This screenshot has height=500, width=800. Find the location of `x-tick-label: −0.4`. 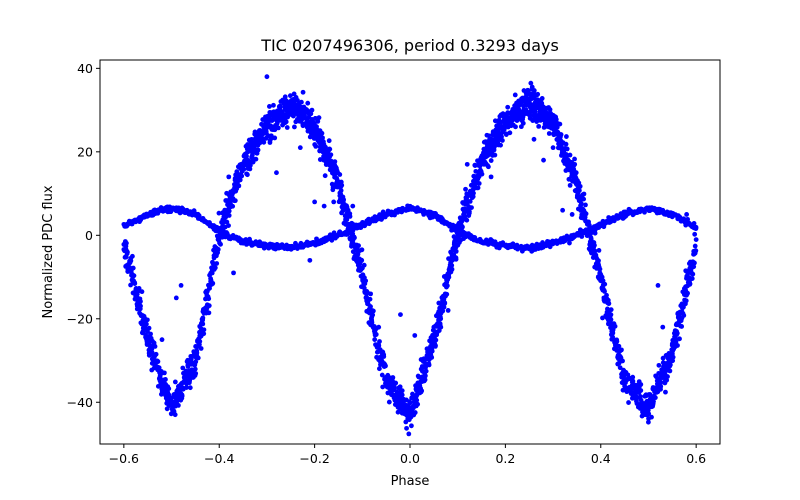

x-tick-label: −0.4 is located at coordinates (219, 458).